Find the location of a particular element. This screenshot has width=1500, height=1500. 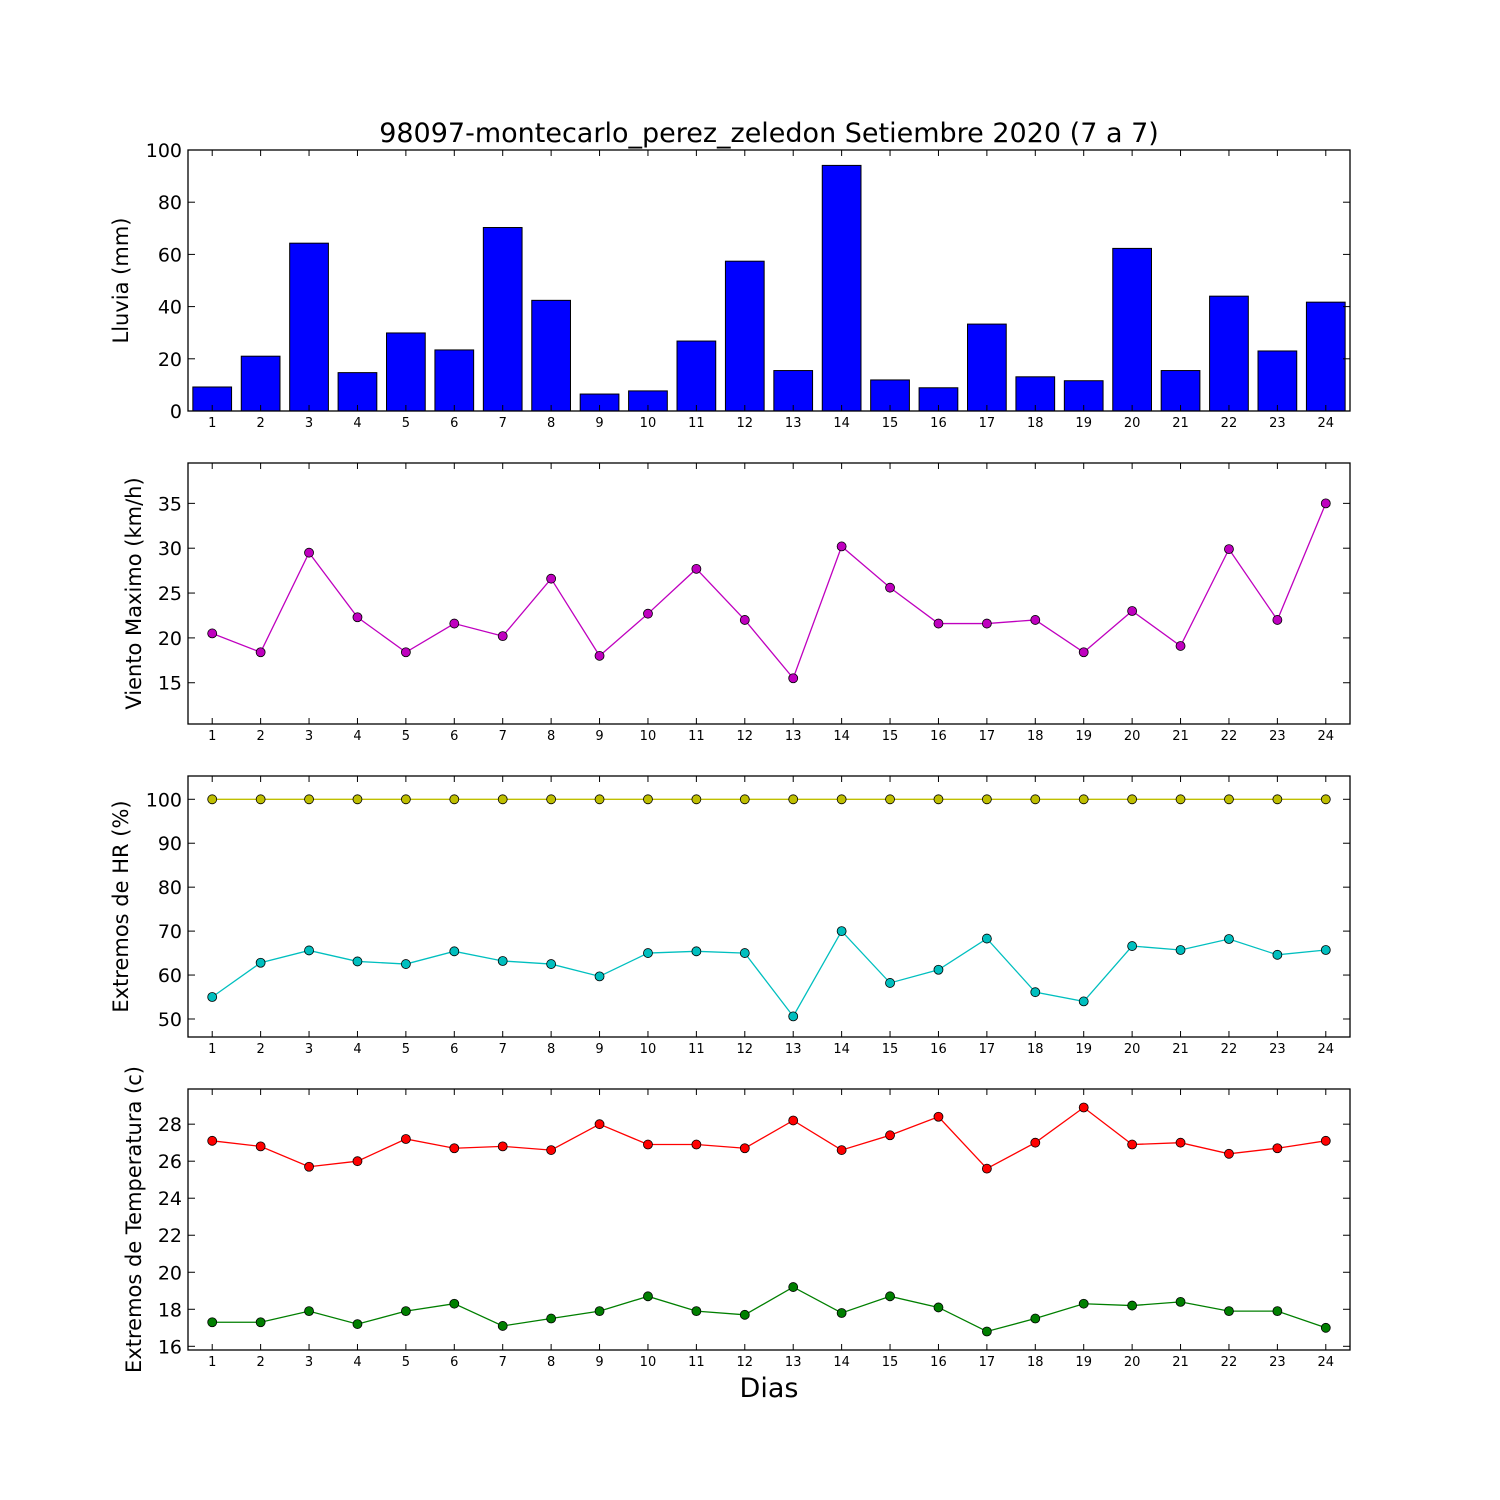

x-tick-label: 3 is located at coordinates (309, 1049).